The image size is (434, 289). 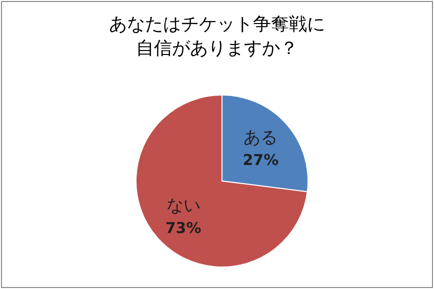 I want to click on chart-title: あなたはチケット争奪戦に自信がありますか？, so click(x=217, y=36).